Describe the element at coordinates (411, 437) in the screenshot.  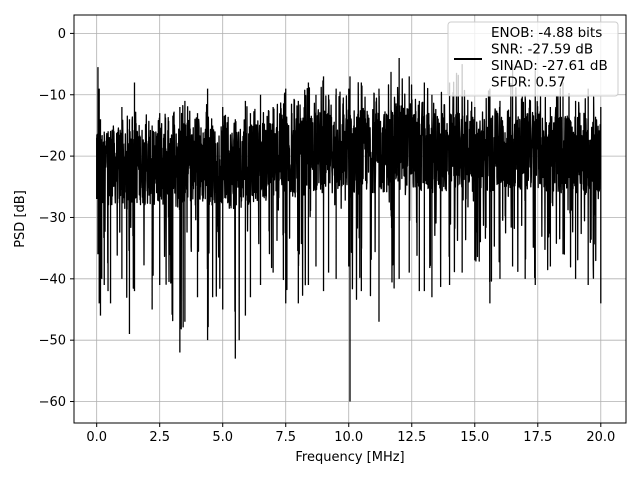
I see `x-tick-label: 12.5` at that location.